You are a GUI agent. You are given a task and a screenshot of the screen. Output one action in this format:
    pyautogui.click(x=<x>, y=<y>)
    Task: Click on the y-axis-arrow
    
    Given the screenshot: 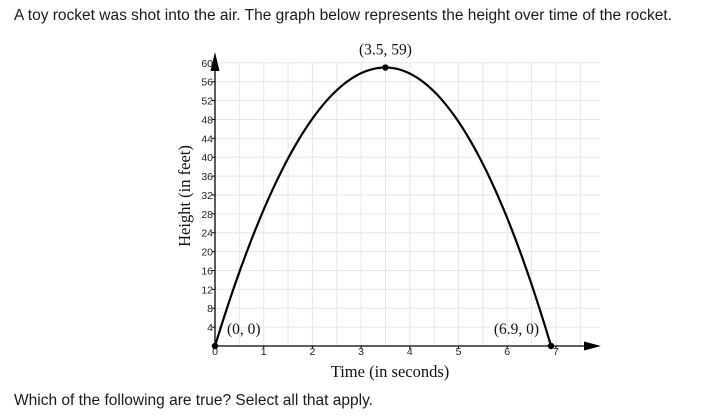 What is the action you would take?
    pyautogui.click(x=215, y=61)
    